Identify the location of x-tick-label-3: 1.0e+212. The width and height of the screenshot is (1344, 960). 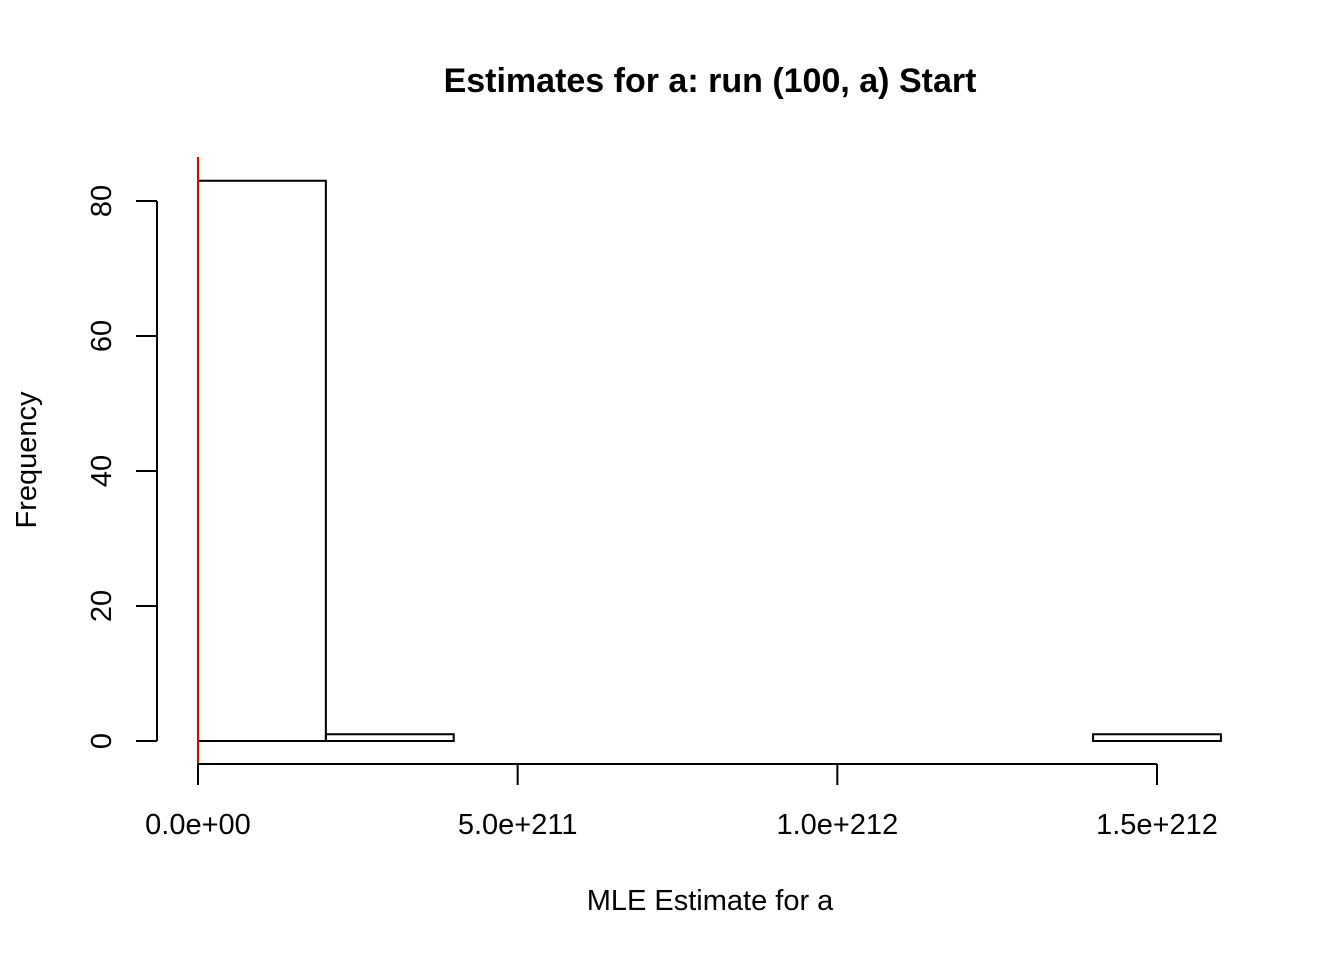
(837, 825).